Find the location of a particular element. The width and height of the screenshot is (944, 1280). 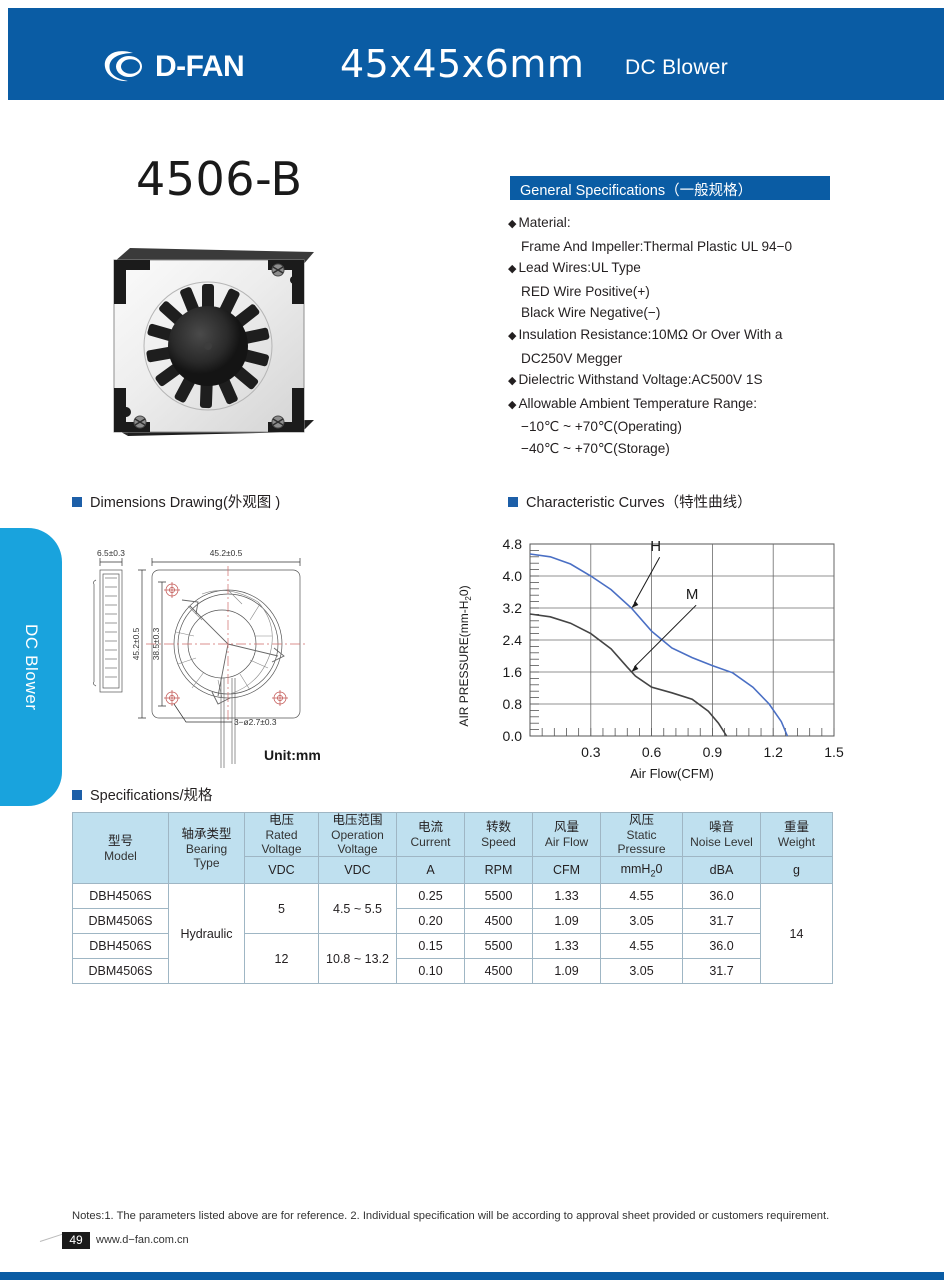

general-spec-text: RED Wire Positive(+) is located at coordinates (585, 291).